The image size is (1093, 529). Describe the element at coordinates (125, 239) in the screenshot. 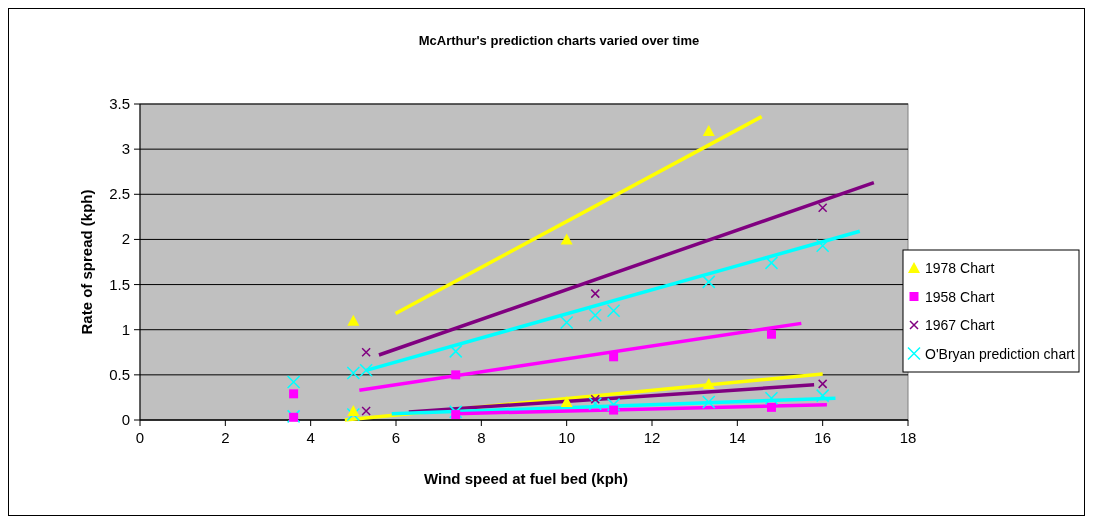

I see `y-tick-label: 2` at that location.